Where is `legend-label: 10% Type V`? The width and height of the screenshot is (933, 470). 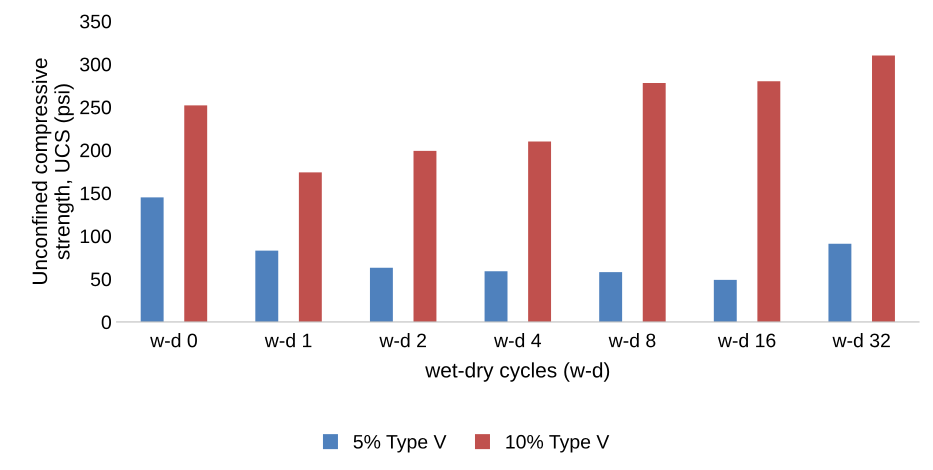 legend-label: 10% Type V is located at coordinates (558, 443).